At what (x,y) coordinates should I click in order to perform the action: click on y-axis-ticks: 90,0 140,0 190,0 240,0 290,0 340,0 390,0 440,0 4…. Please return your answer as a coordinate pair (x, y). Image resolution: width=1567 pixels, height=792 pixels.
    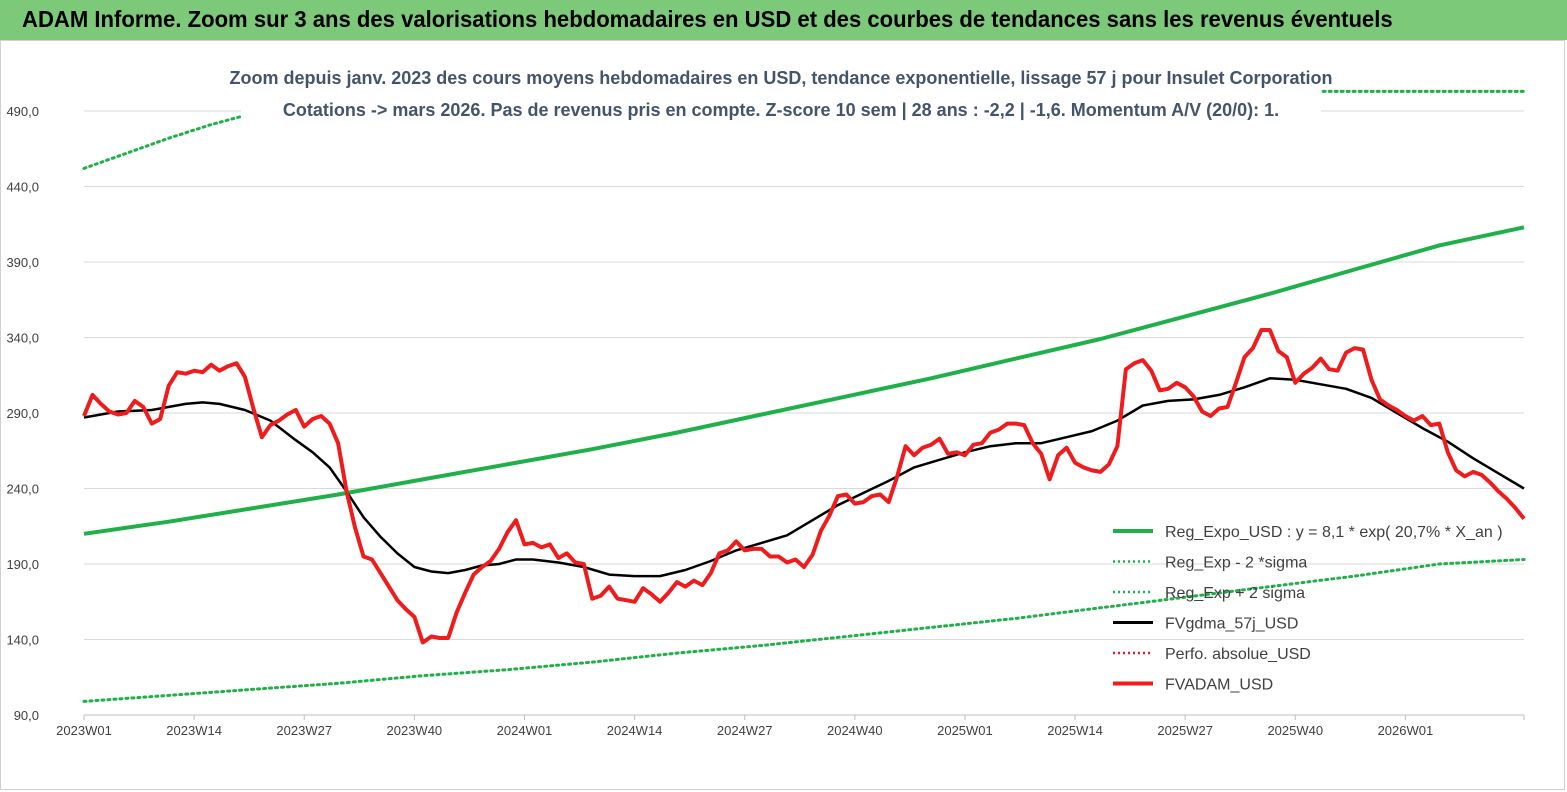
    Looking at the image, I should click on (22, 413).